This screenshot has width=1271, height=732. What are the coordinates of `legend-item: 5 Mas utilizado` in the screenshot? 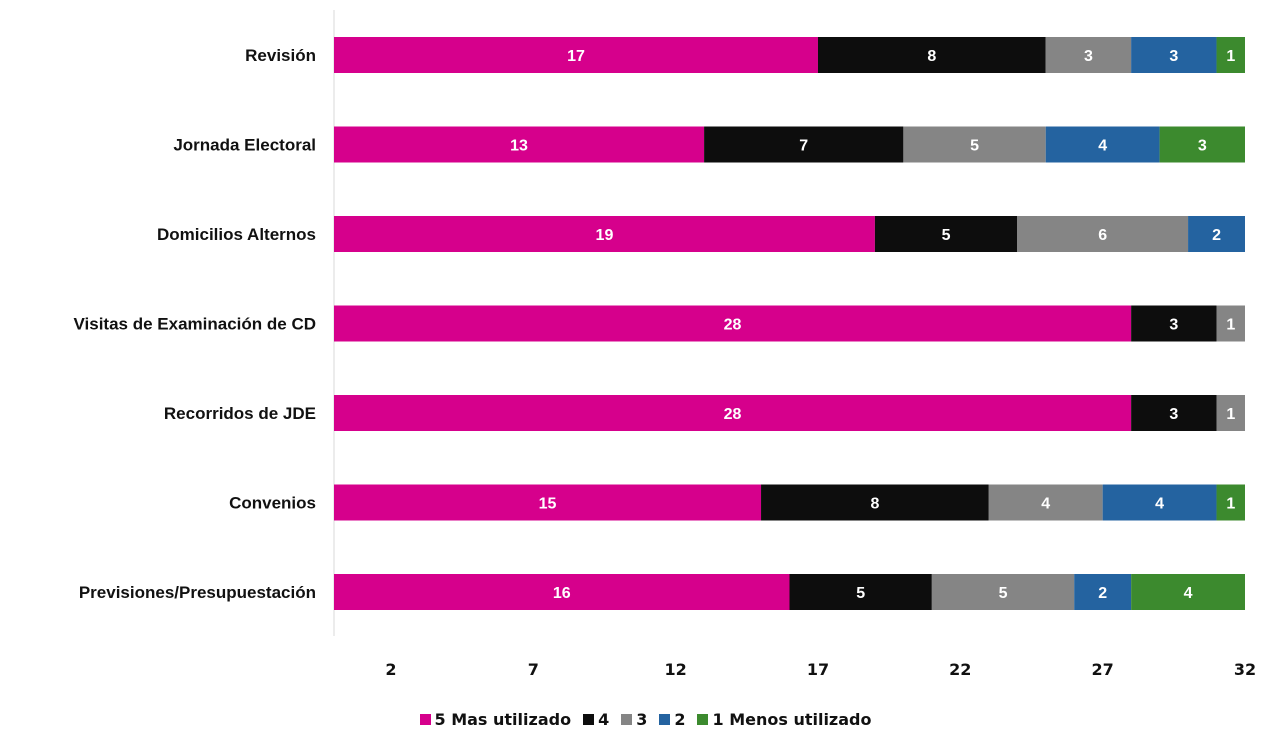 It's located at (495, 719).